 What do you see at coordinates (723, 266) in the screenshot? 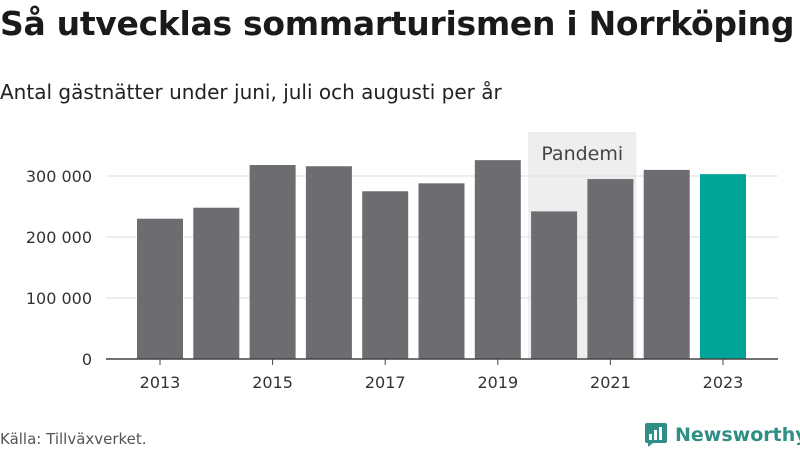
I see `bar-2023` at bounding box center [723, 266].